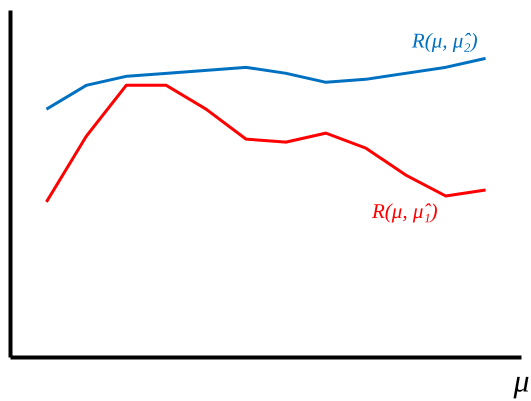 The width and height of the screenshot is (531, 401). What do you see at coordinates (404, 210) in the screenshot?
I see `series-label: R(μ, μ̂₁)` at bounding box center [404, 210].